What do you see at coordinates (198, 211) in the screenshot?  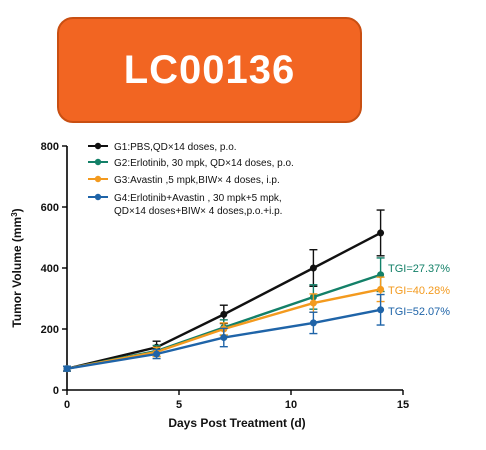 I see `legend-label-line2: QD×14 doses+BIW× 4 doses,p.o.+i.p.` at bounding box center [198, 211].